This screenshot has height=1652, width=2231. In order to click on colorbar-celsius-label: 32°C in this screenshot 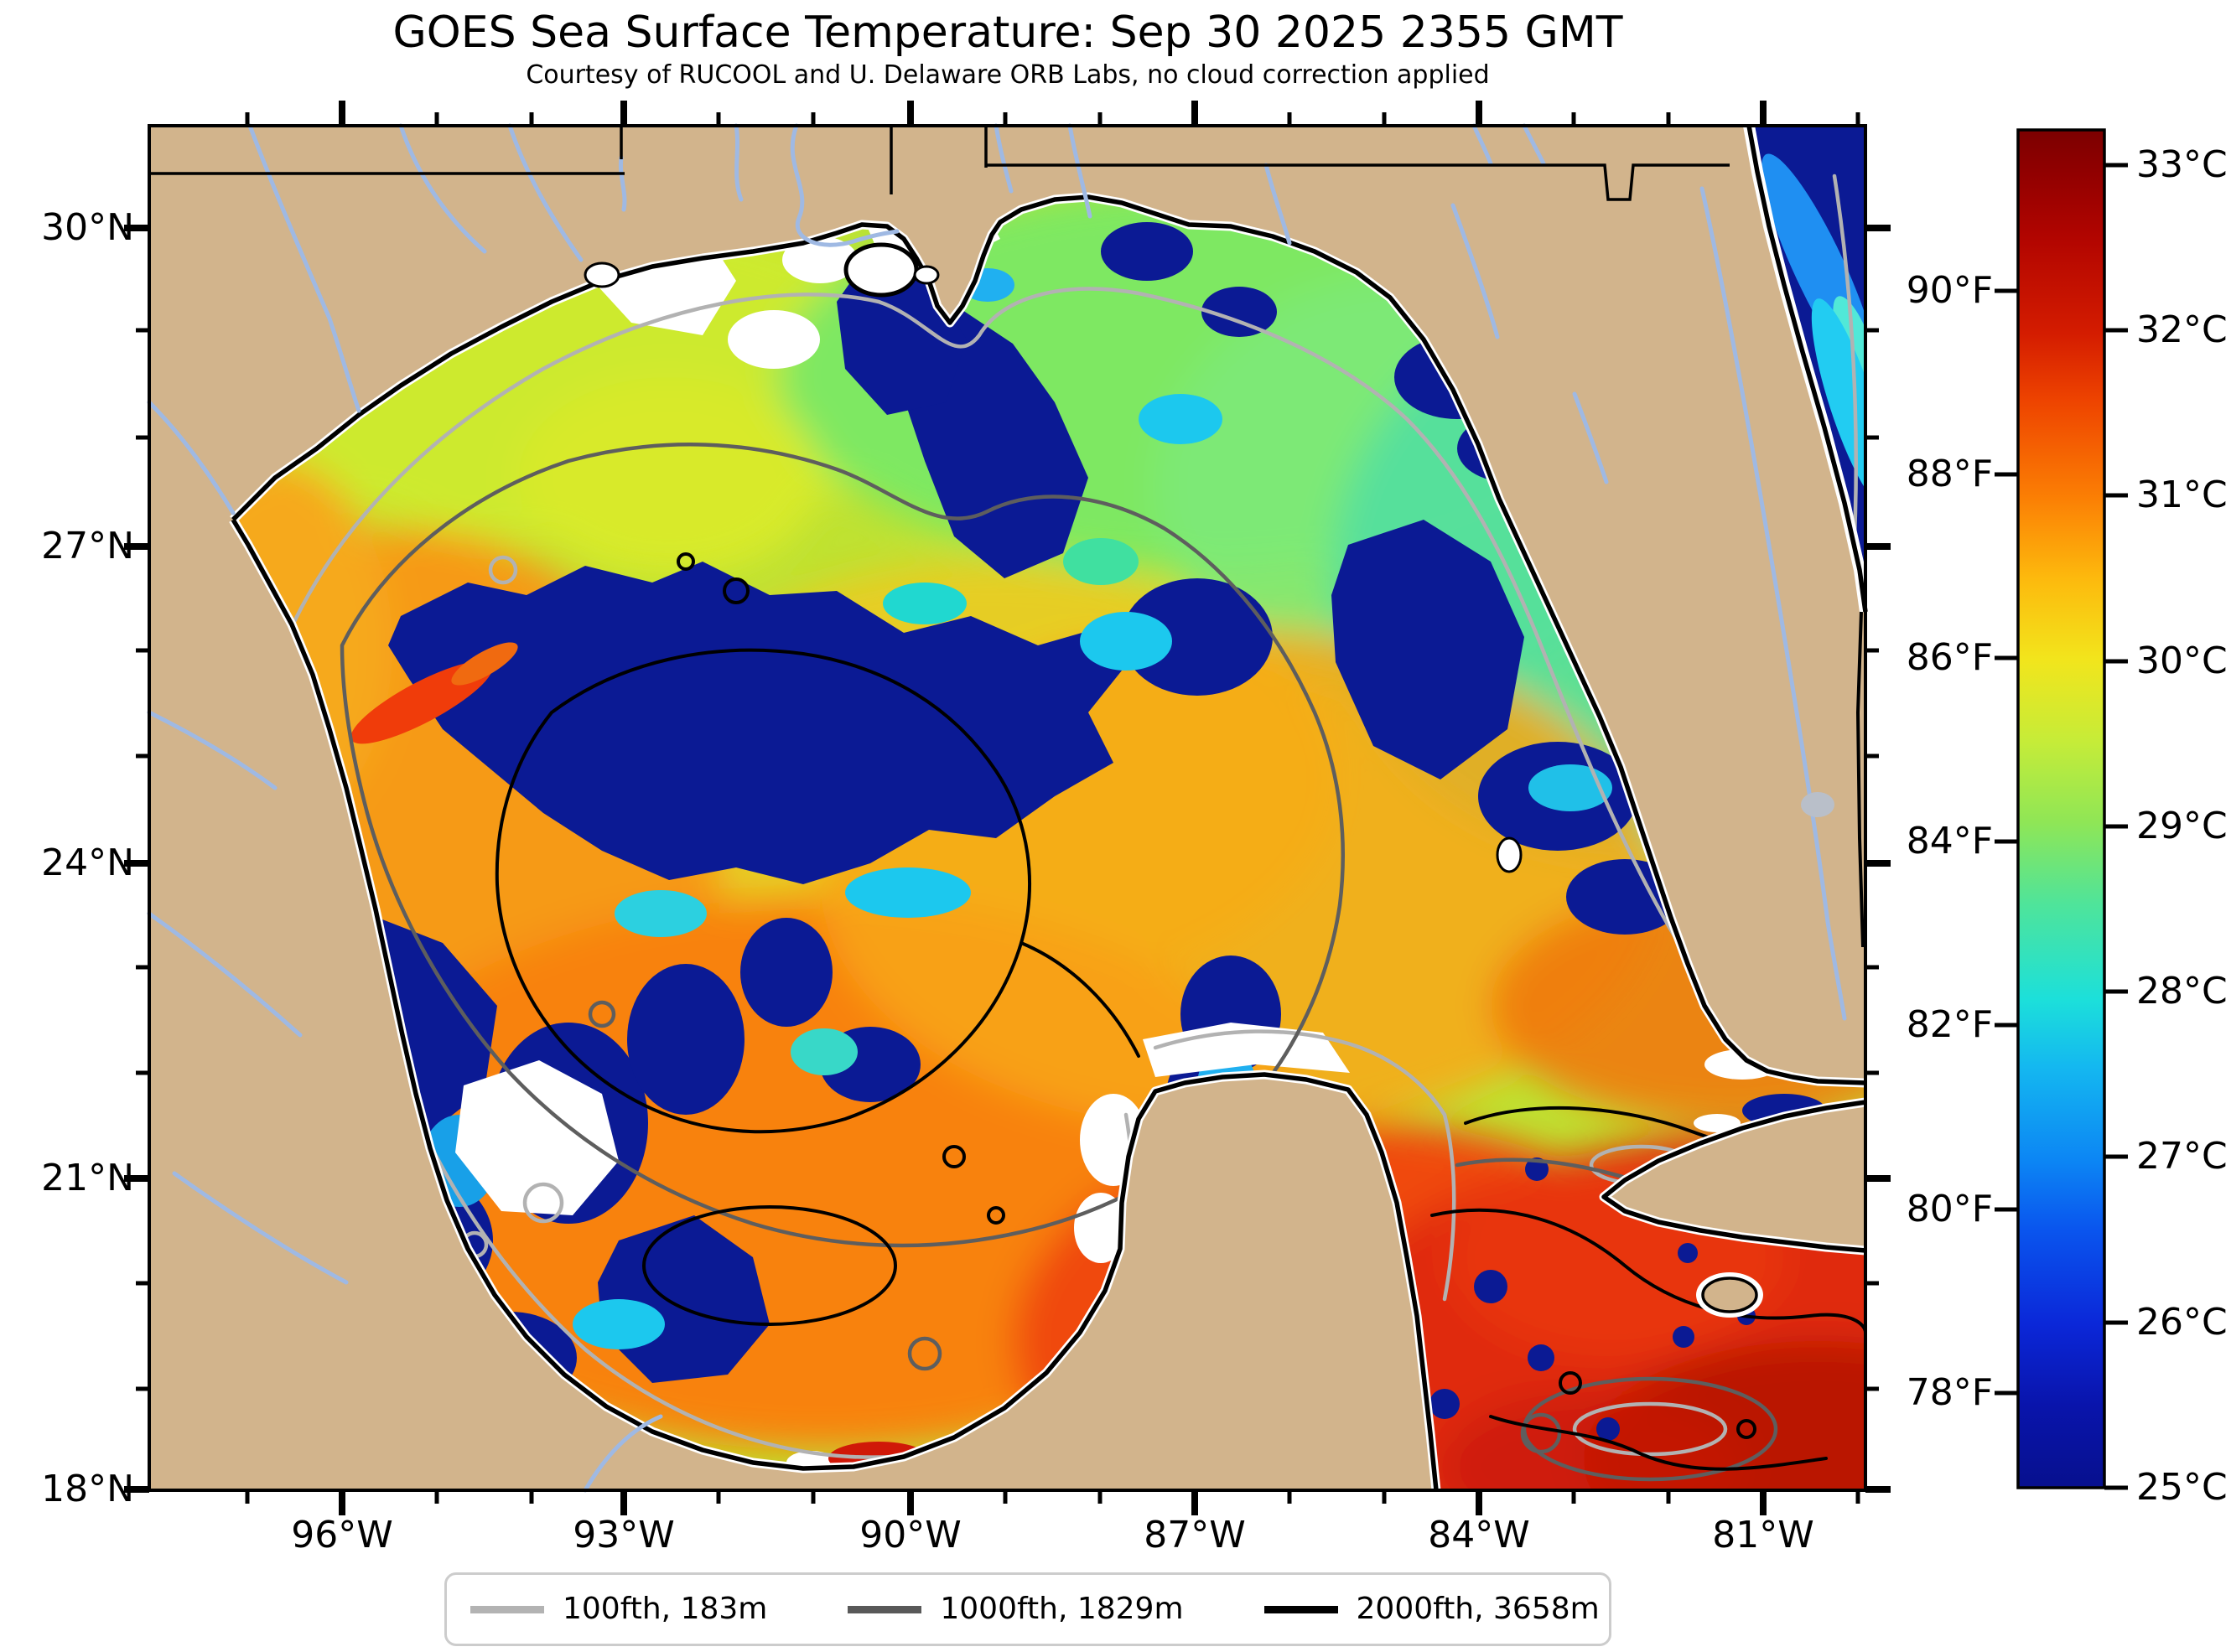, I will do `click(2182, 329)`.